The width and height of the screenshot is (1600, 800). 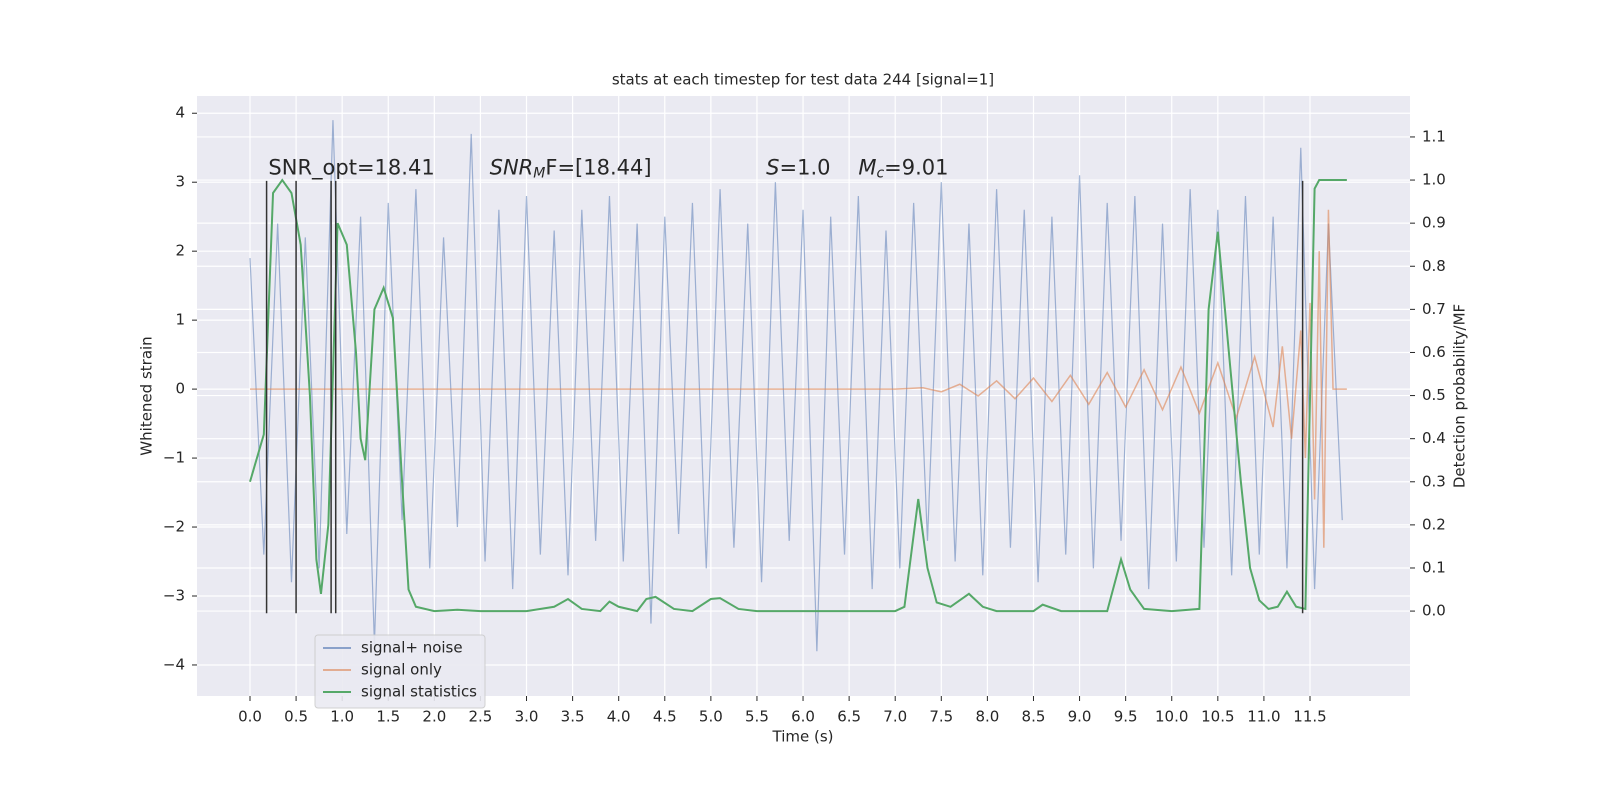 What do you see at coordinates (174, 527) in the screenshot?
I see `y-tick-label: −2` at bounding box center [174, 527].